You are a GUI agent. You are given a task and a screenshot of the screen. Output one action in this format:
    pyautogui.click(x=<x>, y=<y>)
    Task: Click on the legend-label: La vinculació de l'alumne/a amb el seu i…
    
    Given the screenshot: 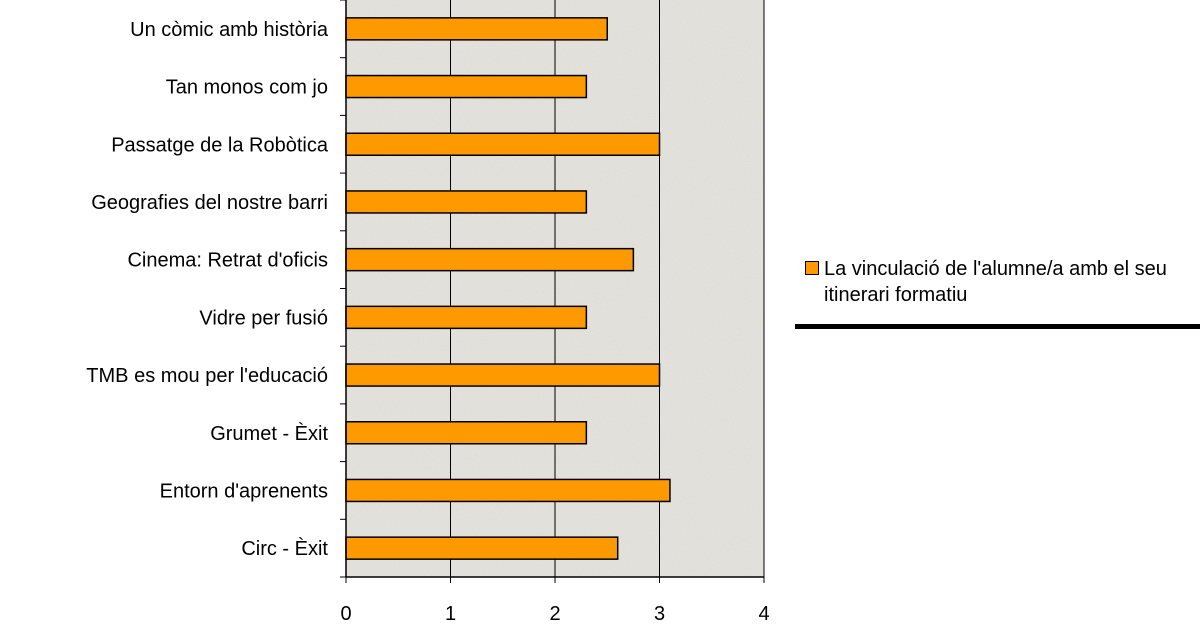 What is the action you would take?
    pyautogui.click(x=995, y=282)
    